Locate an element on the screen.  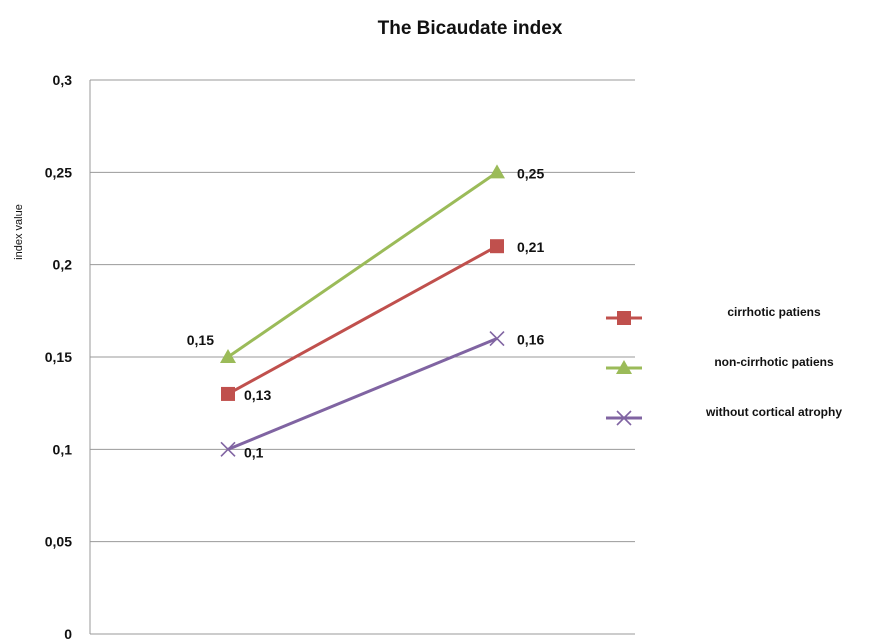
legend-item: non-cirrhotic patiens is located at coordinates (720, 364).